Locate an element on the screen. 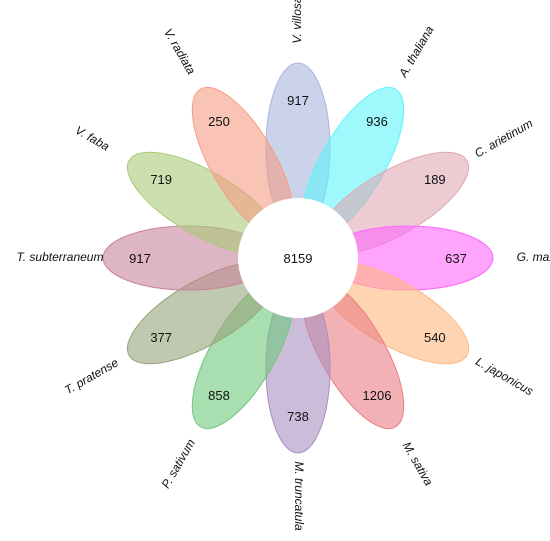 The height and width of the screenshot is (541, 550). species-label-t-pratense: T. pratense is located at coordinates (91, 376).